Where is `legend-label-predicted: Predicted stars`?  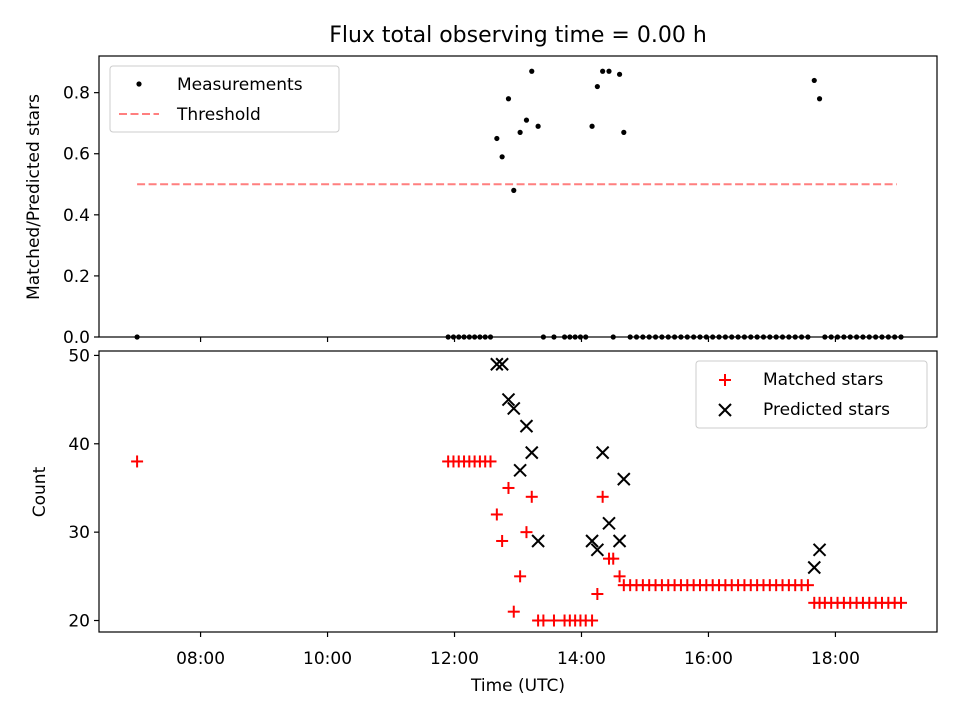
legend-label-predicted: Predicted stars is located at coordinates (826, 410).